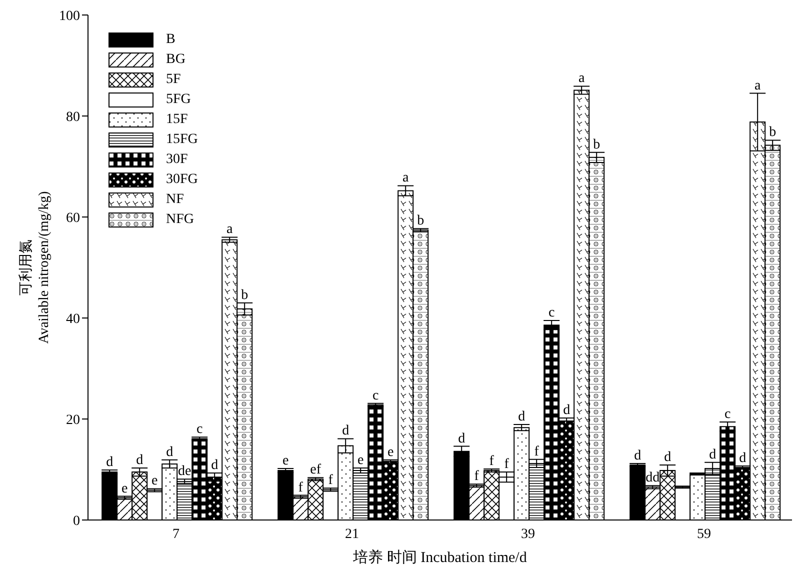 This screenshot has height=578, width=800. What do you see at coordinates (176, 60) in the screenshot?
I see `legend-label: BG` at bounding box center [176, 60].